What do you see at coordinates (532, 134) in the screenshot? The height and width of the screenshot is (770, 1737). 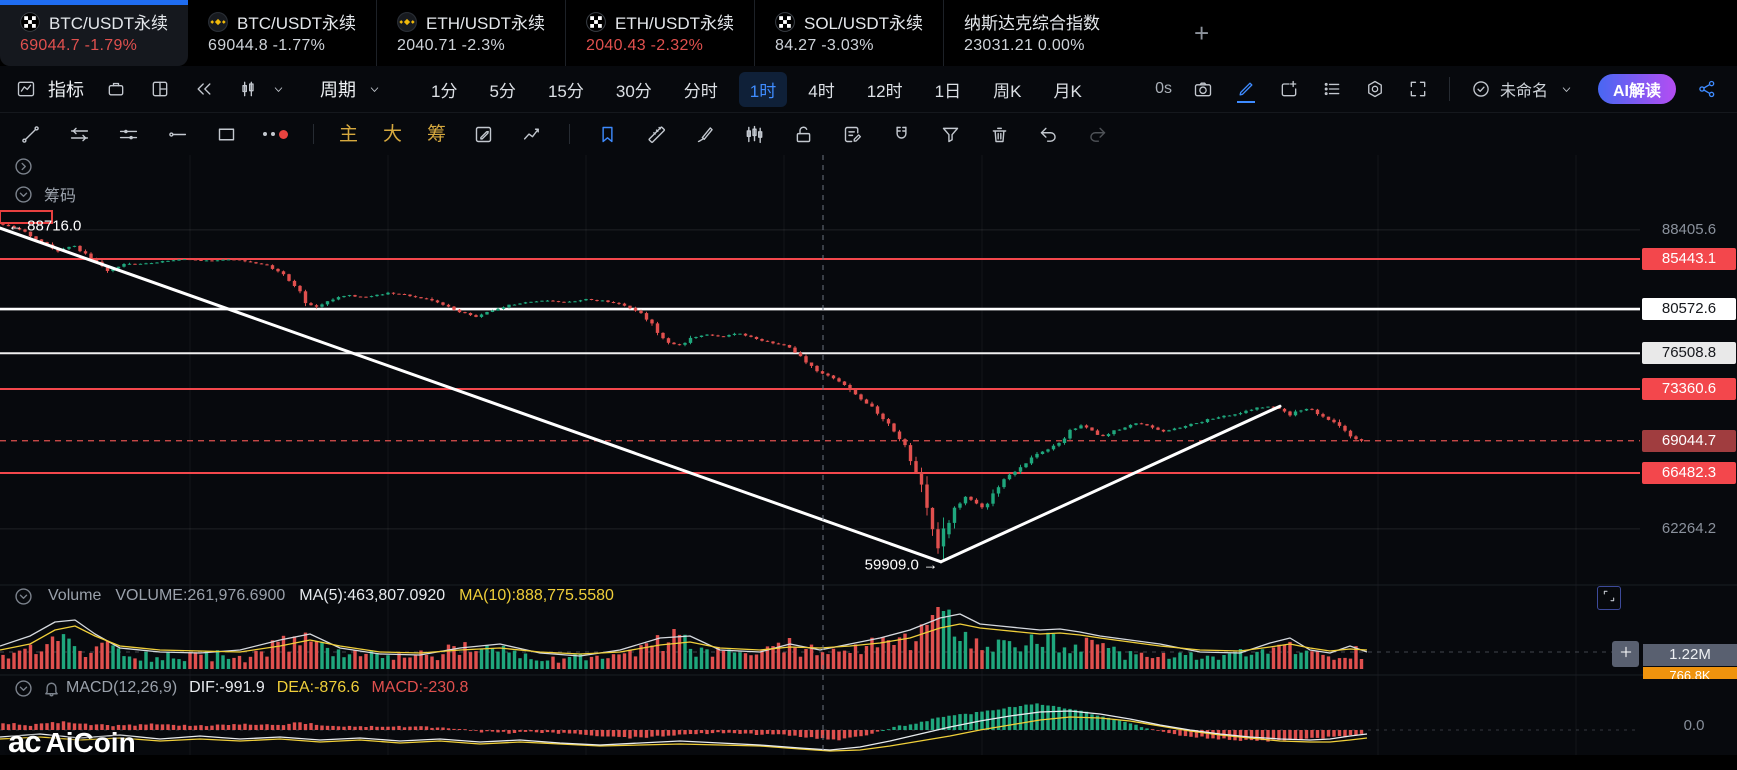 I see `polyline-num-icon` at bounding box center [532, 134].